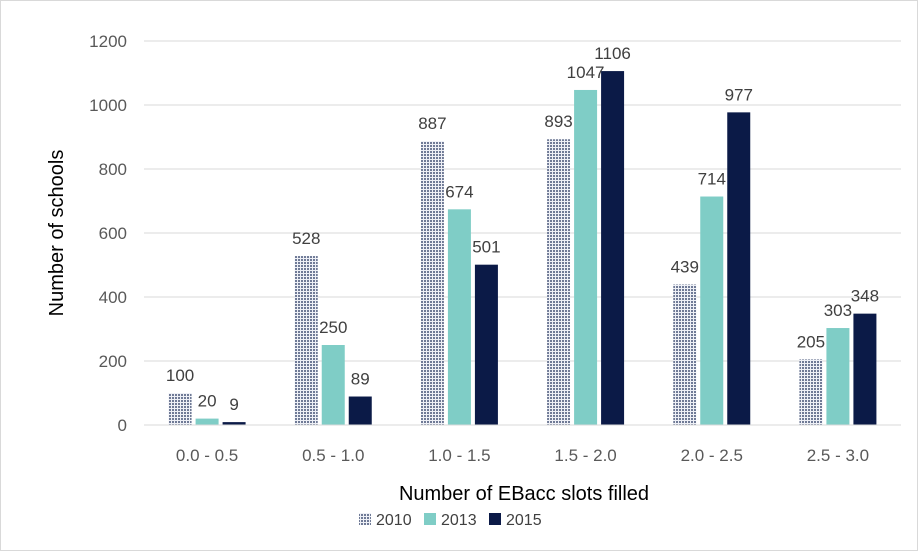  I want to click on legend-swatch-2013, so click(430, 519).